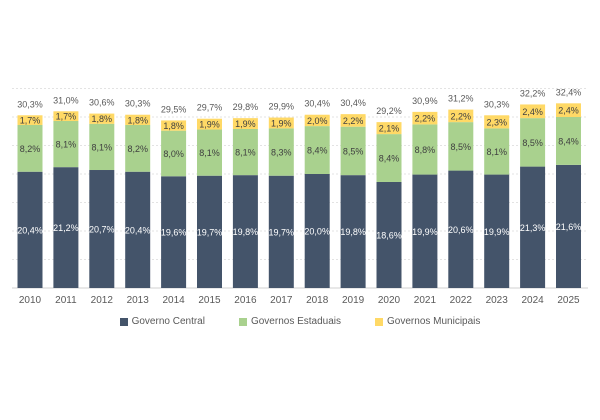 The height and width of the screenshot is (420, 600). What do you see at coordinates (569, 92) in the screenshot?
I see `total-label: 32,4%` at bounding box center [569, 92].